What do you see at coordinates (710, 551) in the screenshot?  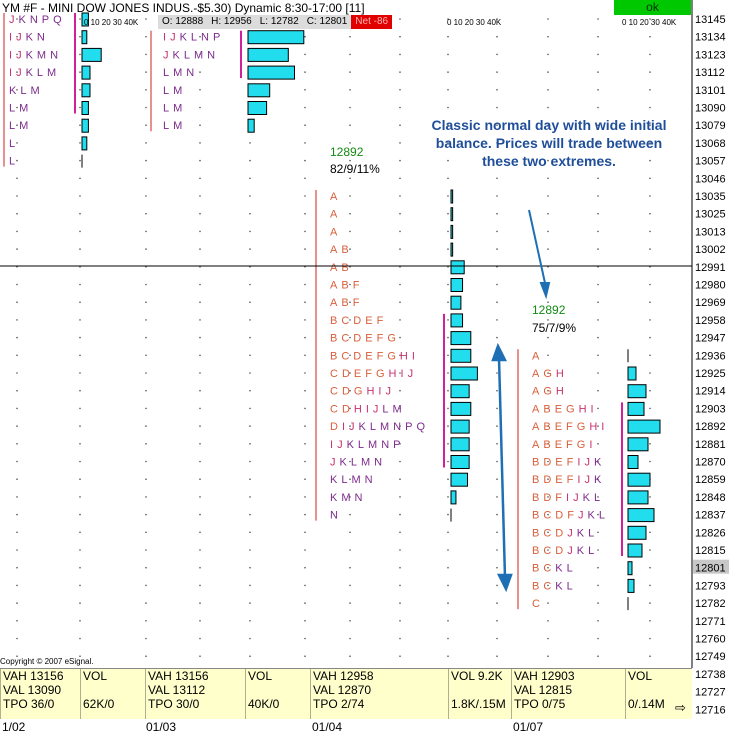 I see `price-axis-label: 12815` at bounding box center [710, 551].